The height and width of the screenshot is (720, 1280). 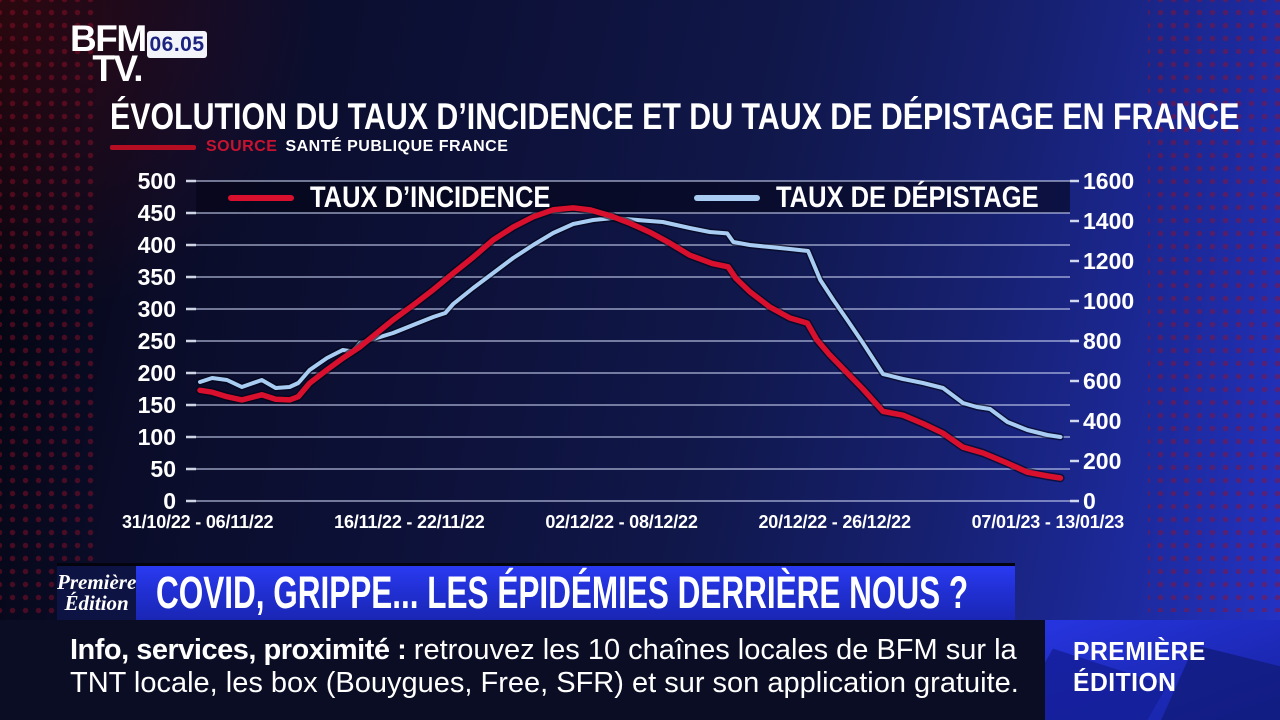 I want to click on y-right-tick-label: 1600, so click(x=1109, y=181).